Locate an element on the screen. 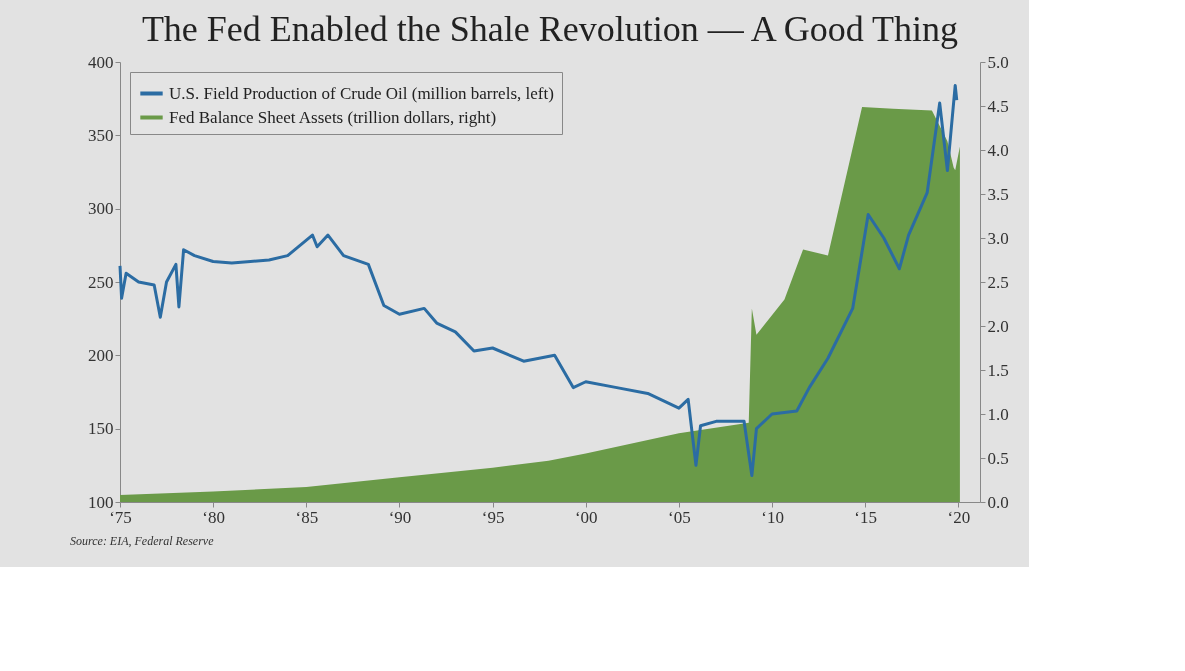 The width and height of the screenshot is (1185, 671). y-tick-label: 250 is located at coordinates (101, 282).